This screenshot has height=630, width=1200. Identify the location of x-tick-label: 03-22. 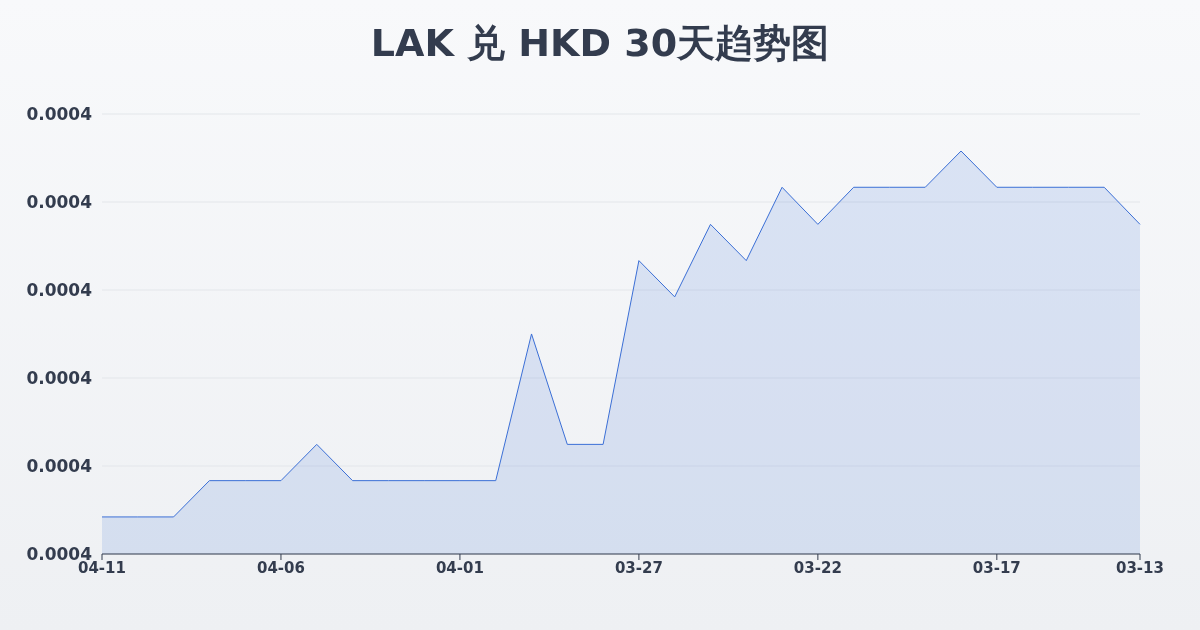
(817, 567).